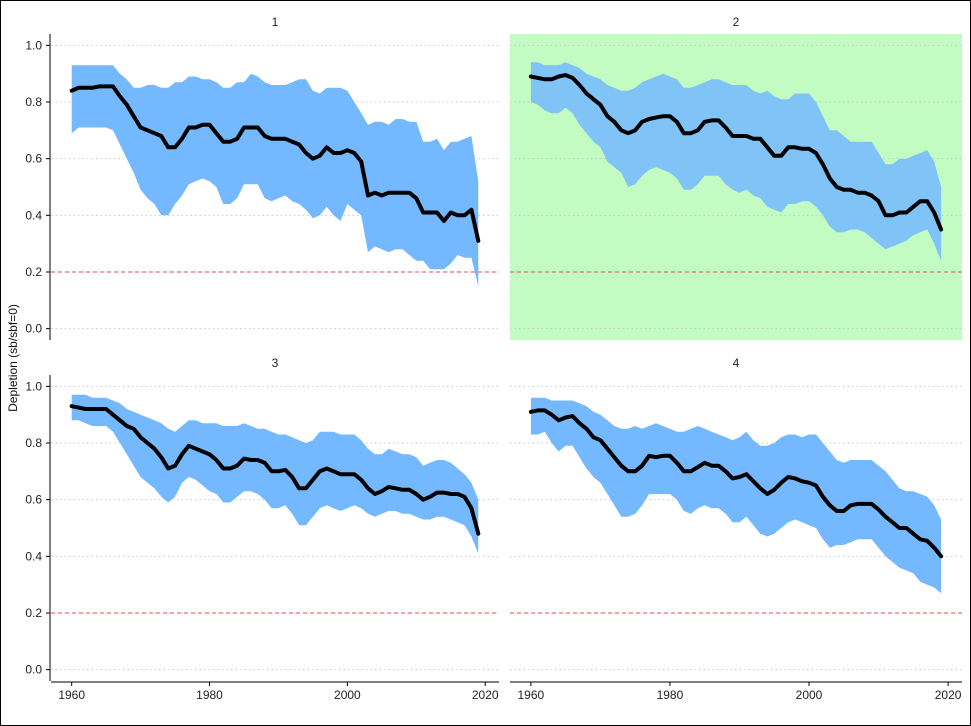  What do you see at coordinates (736, 152) in the screenshot?
I see `panel-2-median-line` at bounding box center [736, 152].